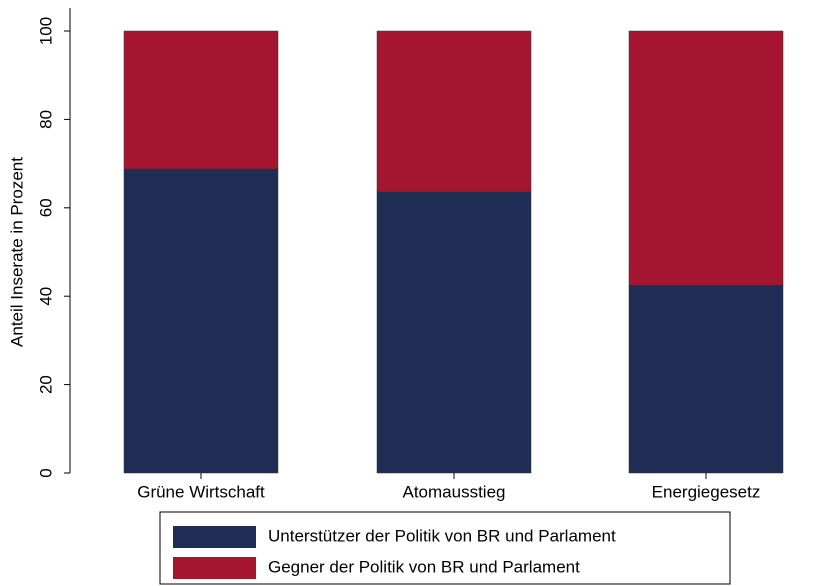  Describe the element at coordinates (424, 566) in the screenshot. I see `legend-label: Gegner der Politik von BR und Parlament` at that location.